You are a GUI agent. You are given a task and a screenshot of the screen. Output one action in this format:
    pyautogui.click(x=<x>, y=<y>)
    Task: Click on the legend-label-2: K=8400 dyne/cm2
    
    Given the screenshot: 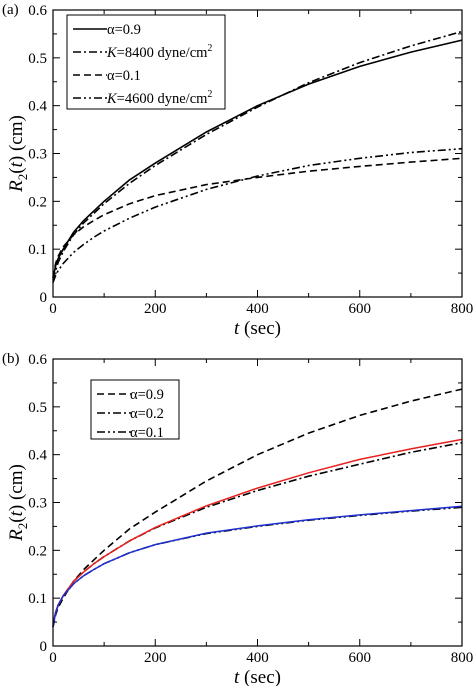 What is the action you would take?
    pyautogui.click(x=159, y=52)
    